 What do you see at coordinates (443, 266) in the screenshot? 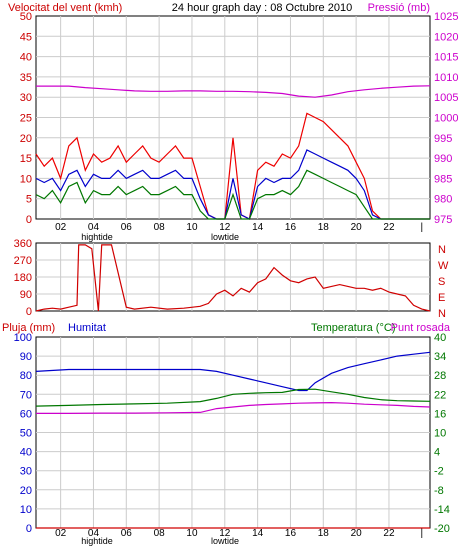
I see `compass-label: W` at bounding box center [443, 266].